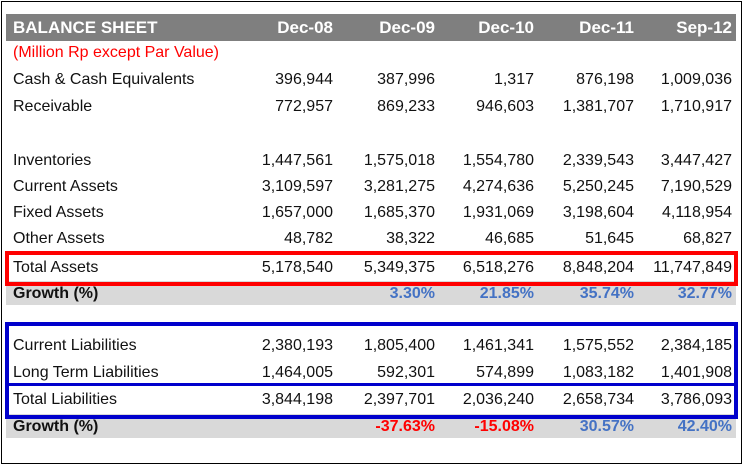 The width and height of the screenshot is (745, 467). What do you see at coordinates (304, 79) in the screenshot?
I see `cell-value: 396,944` at bounding box center [304, 79].